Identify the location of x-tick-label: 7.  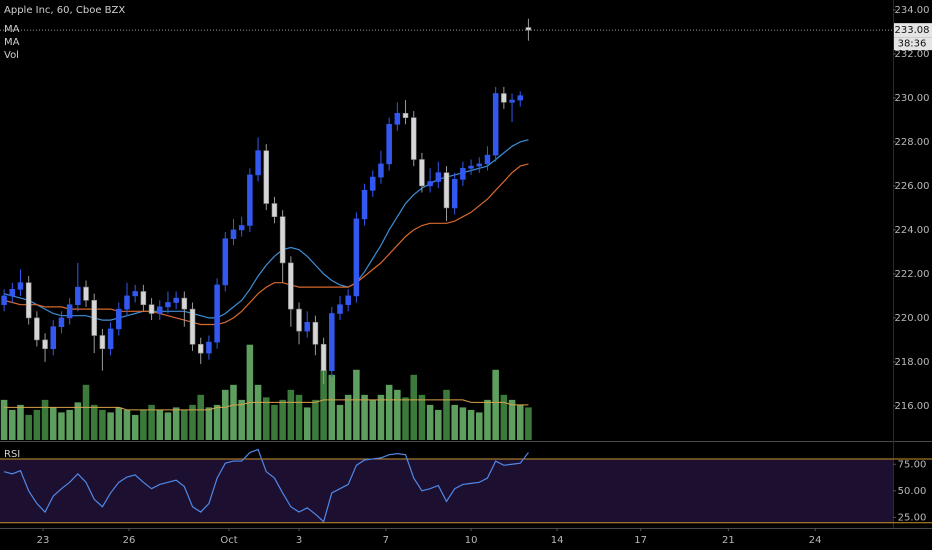
(386, 540).